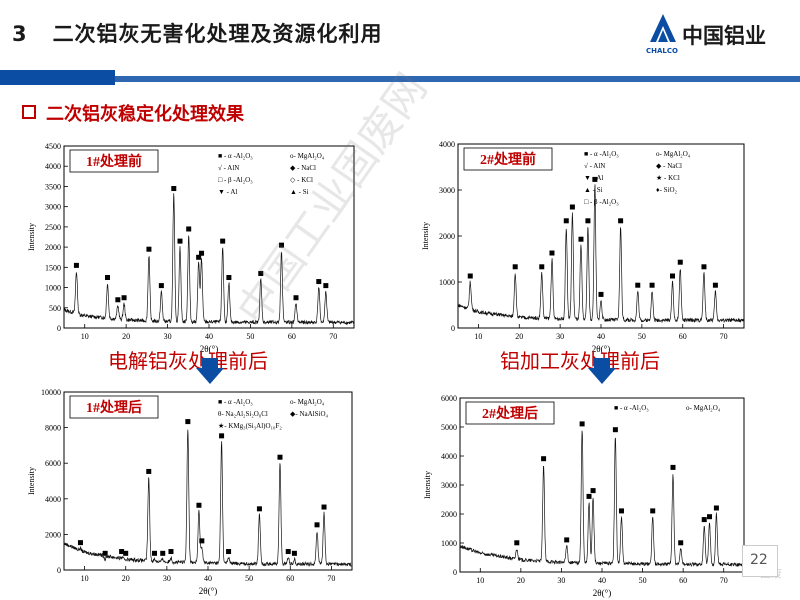 The image size is (800, 600). What do you see at coordinates (243, 414) in the screenshot?
I see `legend-entry: θ- Na₂Al₂Si₂O₈Cl` at bounding box center [243, 414].